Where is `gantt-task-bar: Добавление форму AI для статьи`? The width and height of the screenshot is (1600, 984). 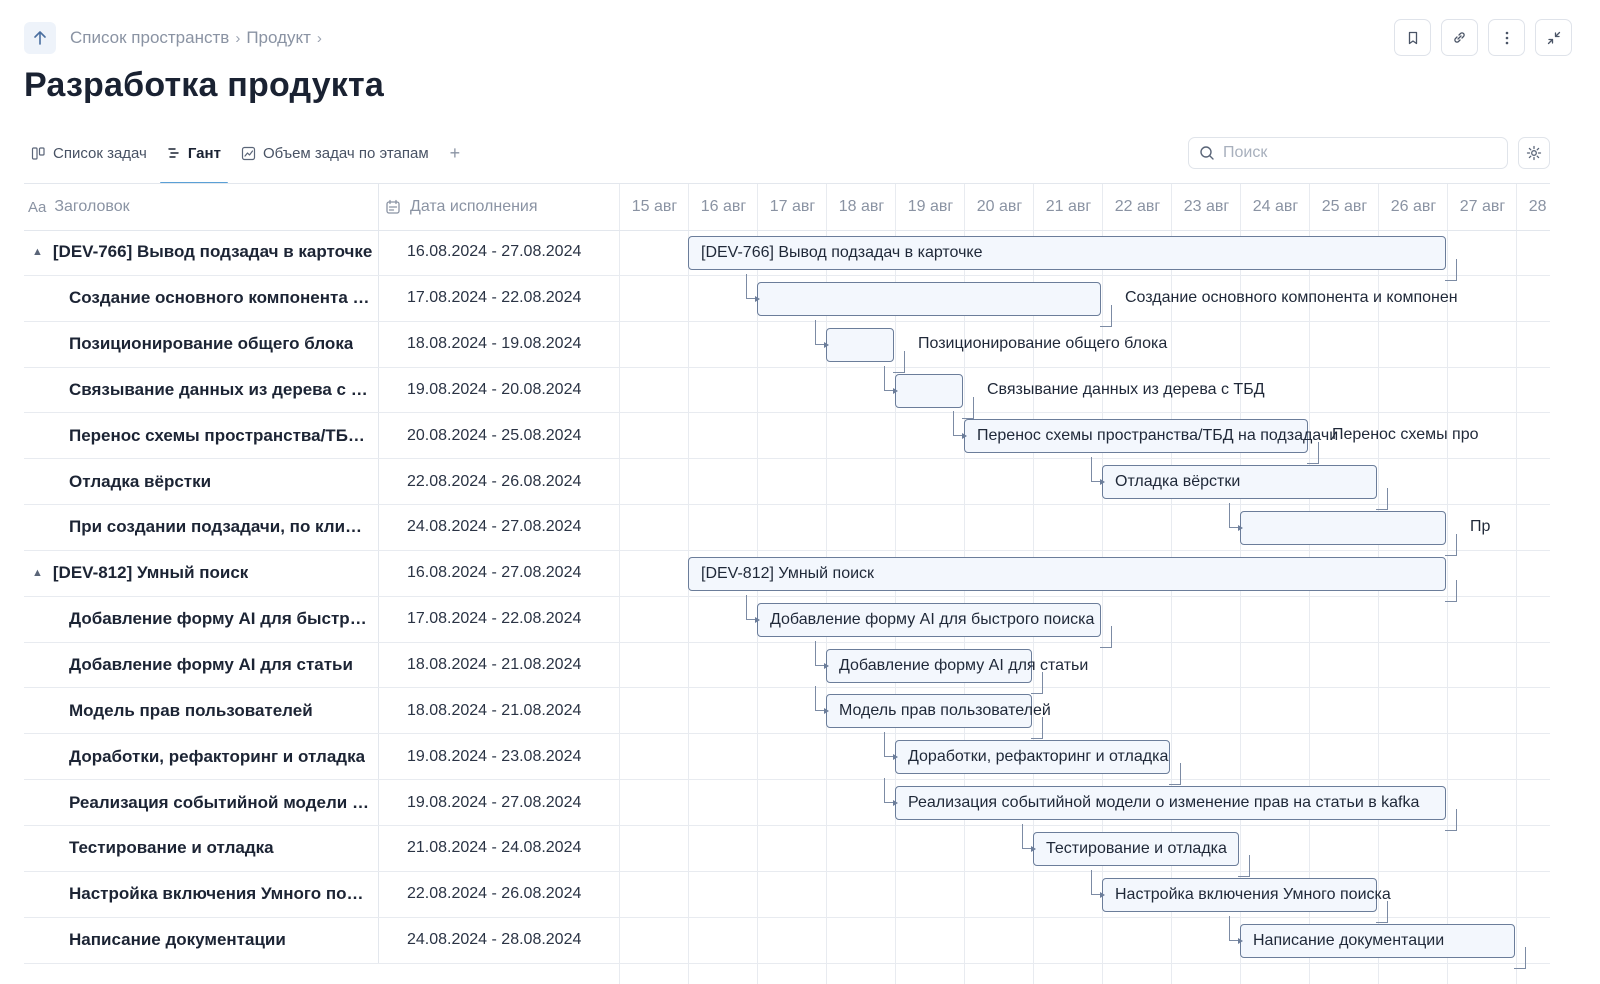
gantt-task-bar: Добавление форму AI для статьи is located at coordinates (957, 671).